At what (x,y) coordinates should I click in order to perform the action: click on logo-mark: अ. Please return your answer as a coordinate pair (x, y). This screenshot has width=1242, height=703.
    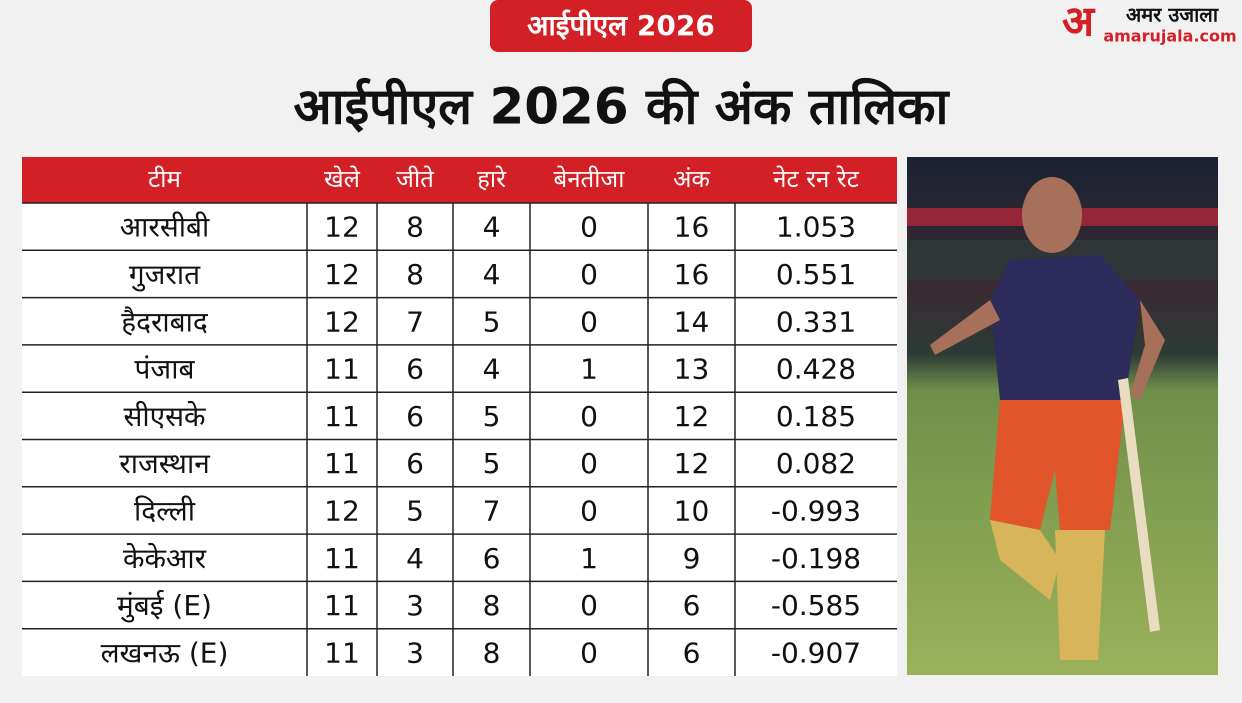
    Looking at the image, I should click on (1079, 23).